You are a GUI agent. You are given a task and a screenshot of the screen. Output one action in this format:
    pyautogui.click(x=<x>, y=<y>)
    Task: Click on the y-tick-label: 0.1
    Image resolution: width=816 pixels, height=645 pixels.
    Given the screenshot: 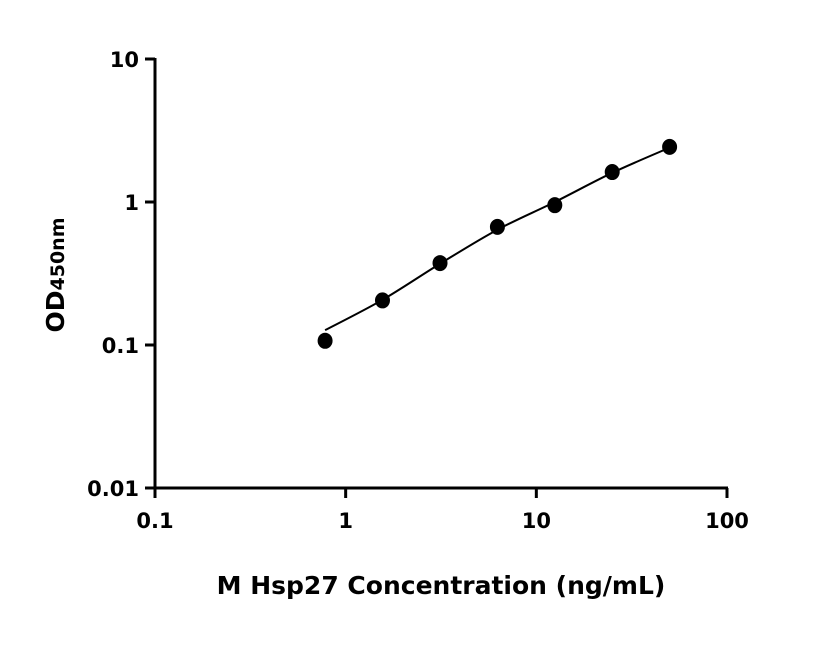 What is the action you would take?
    pyautogui.click(x=120, y=346)
    